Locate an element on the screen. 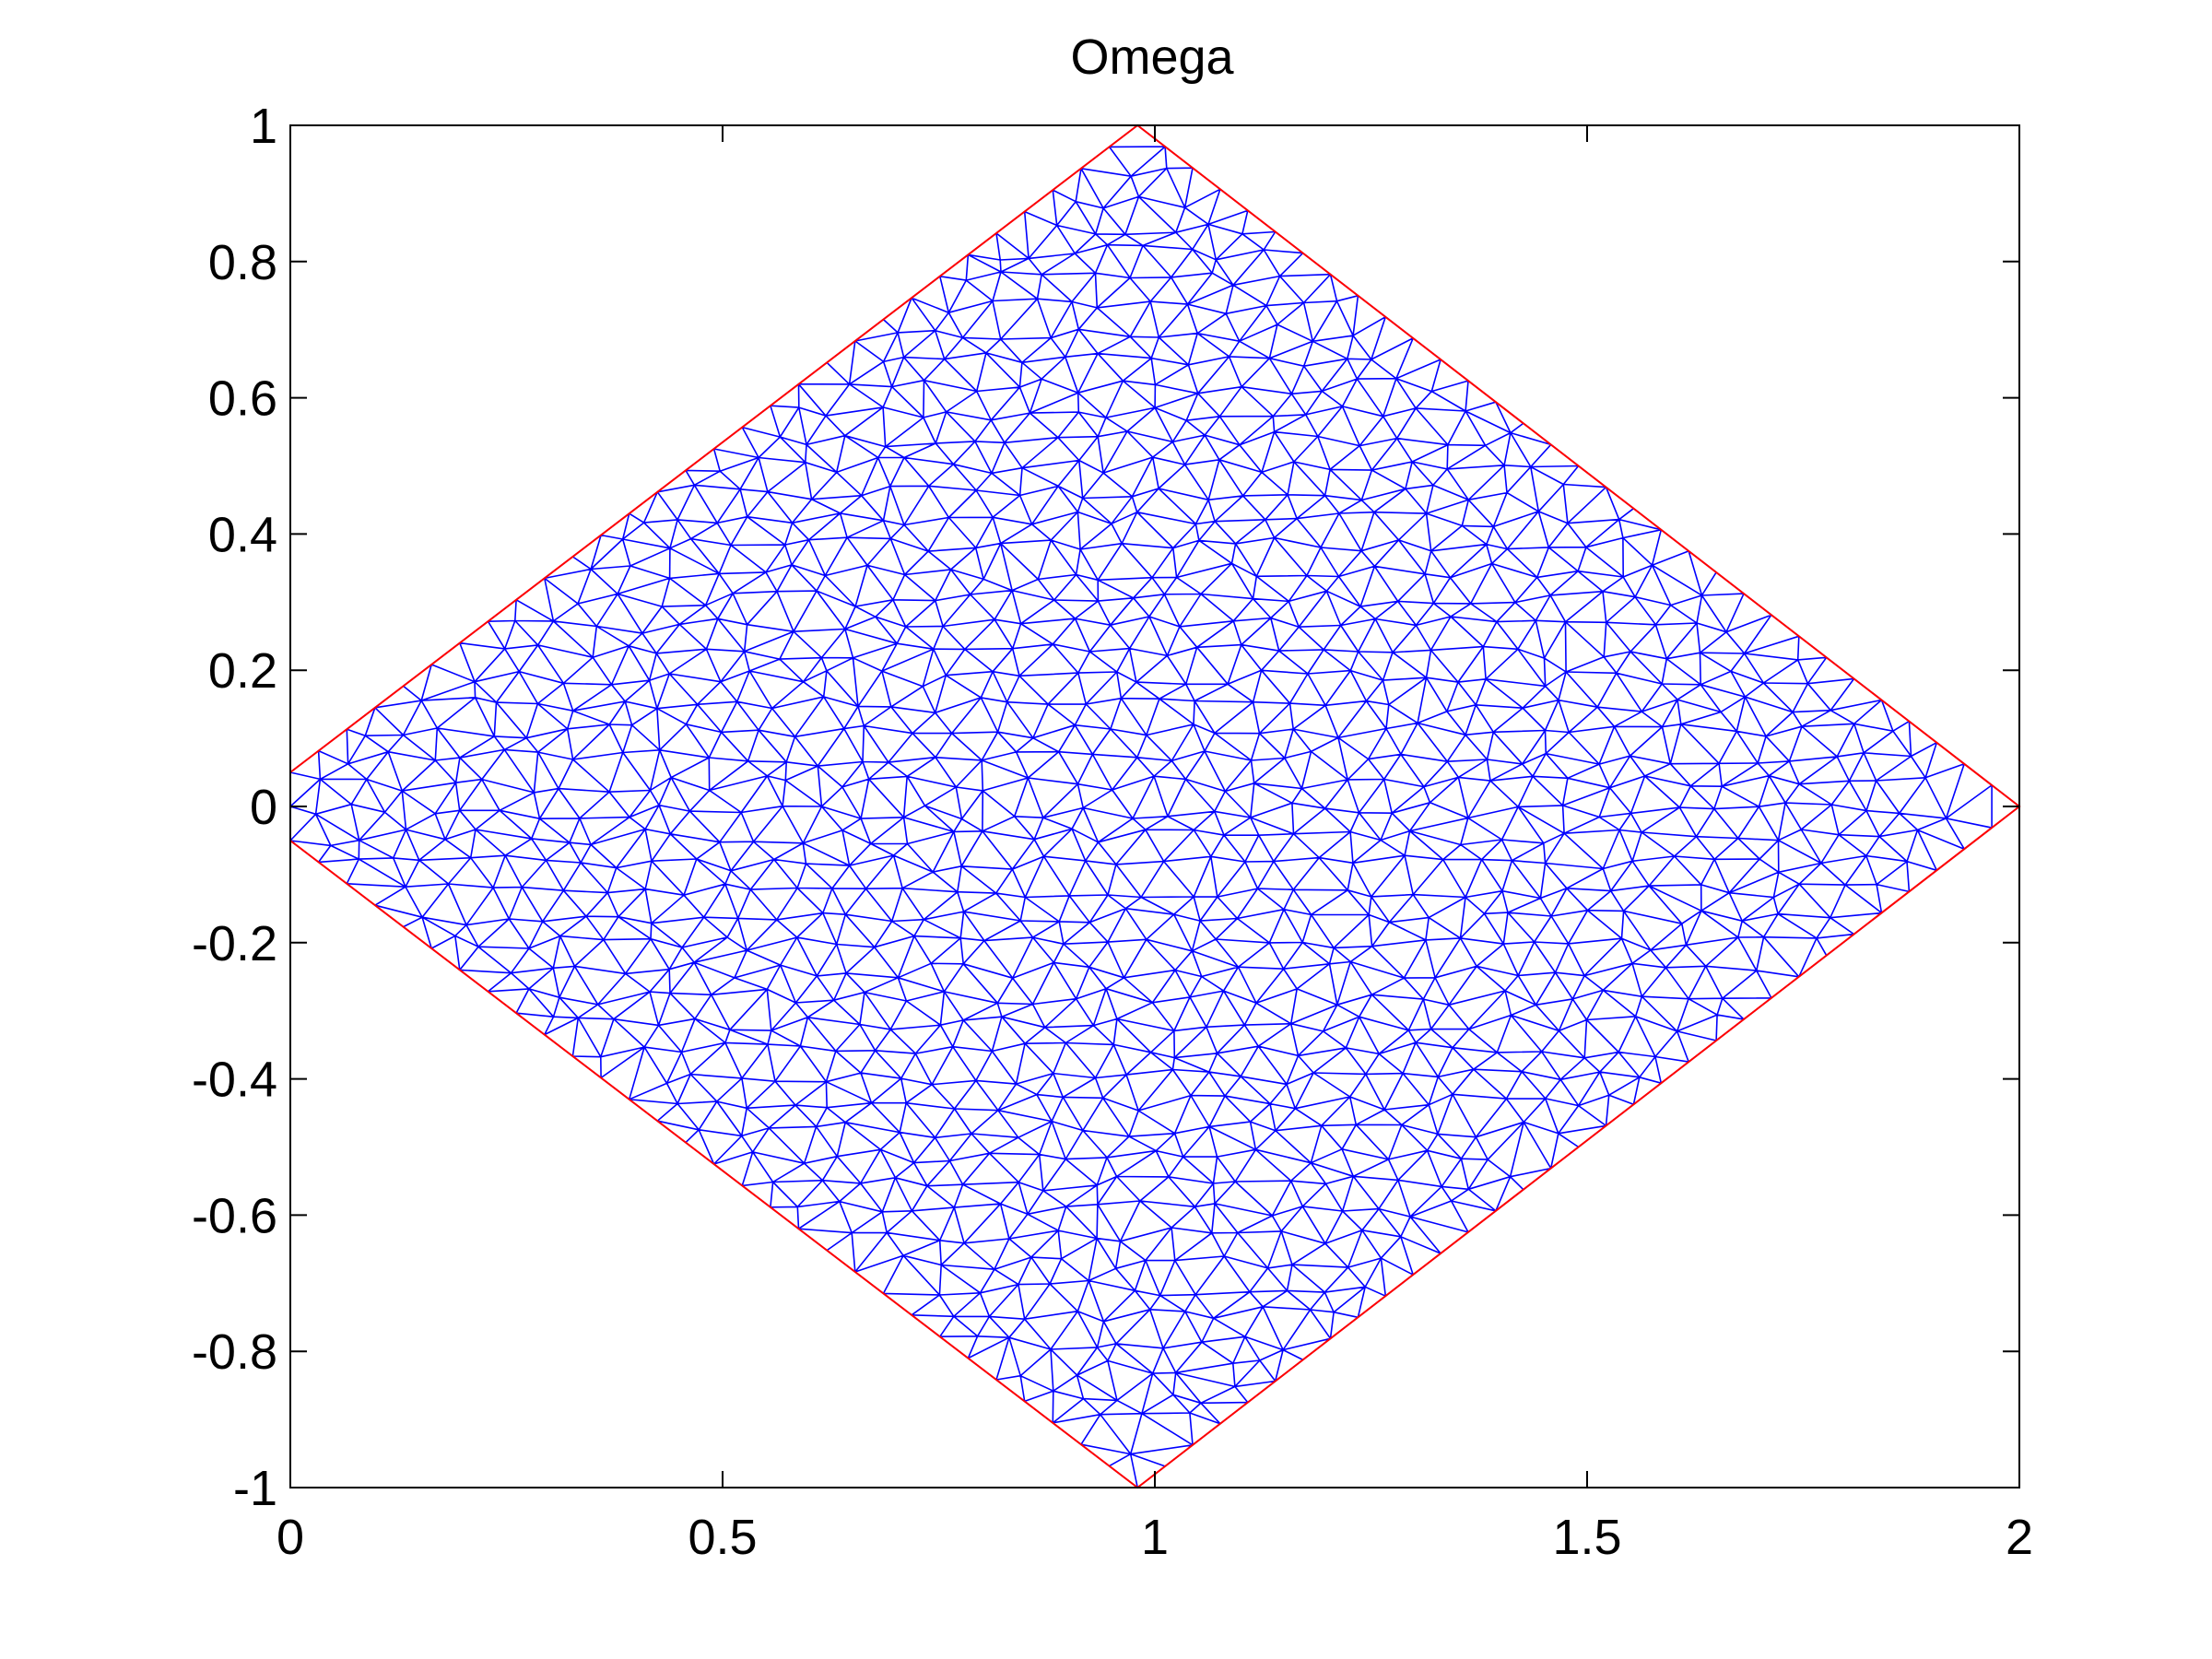 This screenshot has height=1659, width=2212. y-tick-label: -1 is located at coordinates (255, 1488).